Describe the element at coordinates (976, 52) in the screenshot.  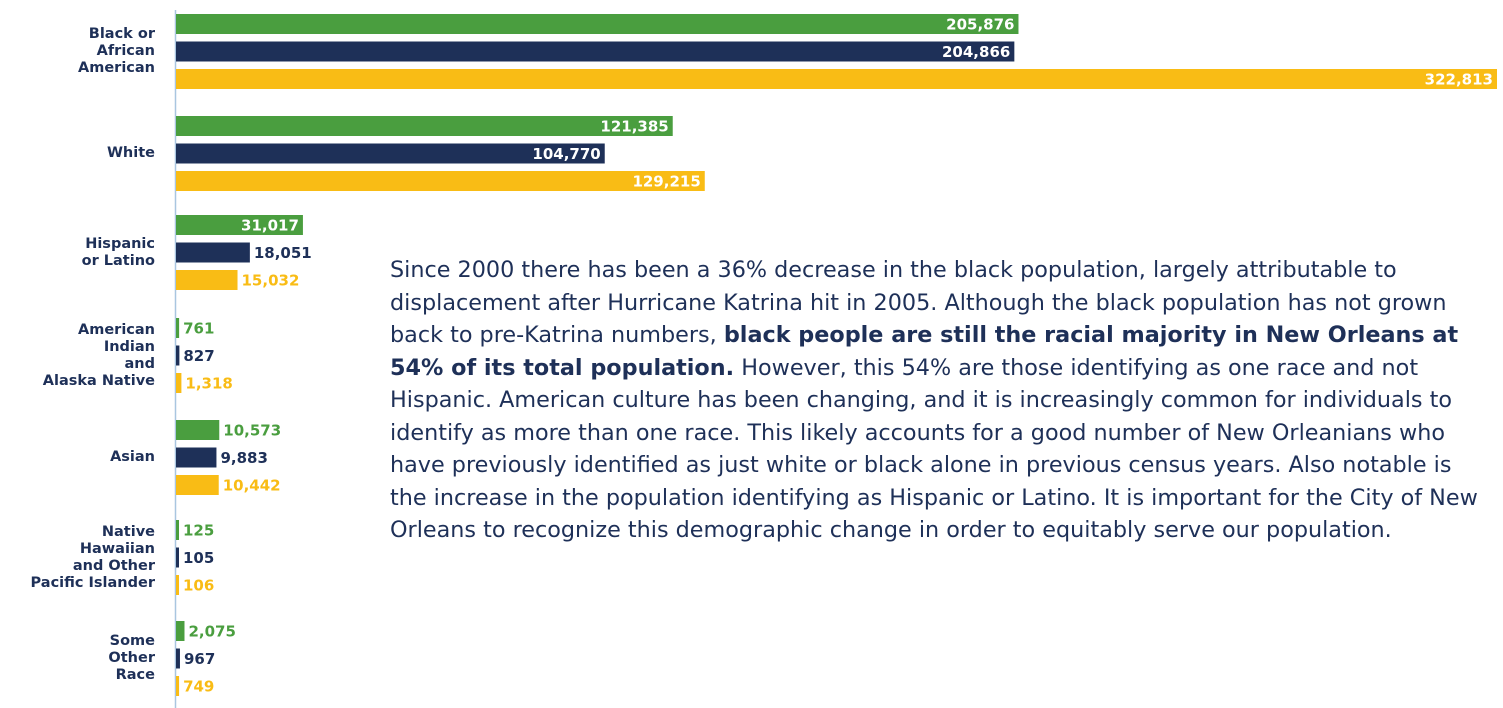
I see `value-label: 204,866` at that location.